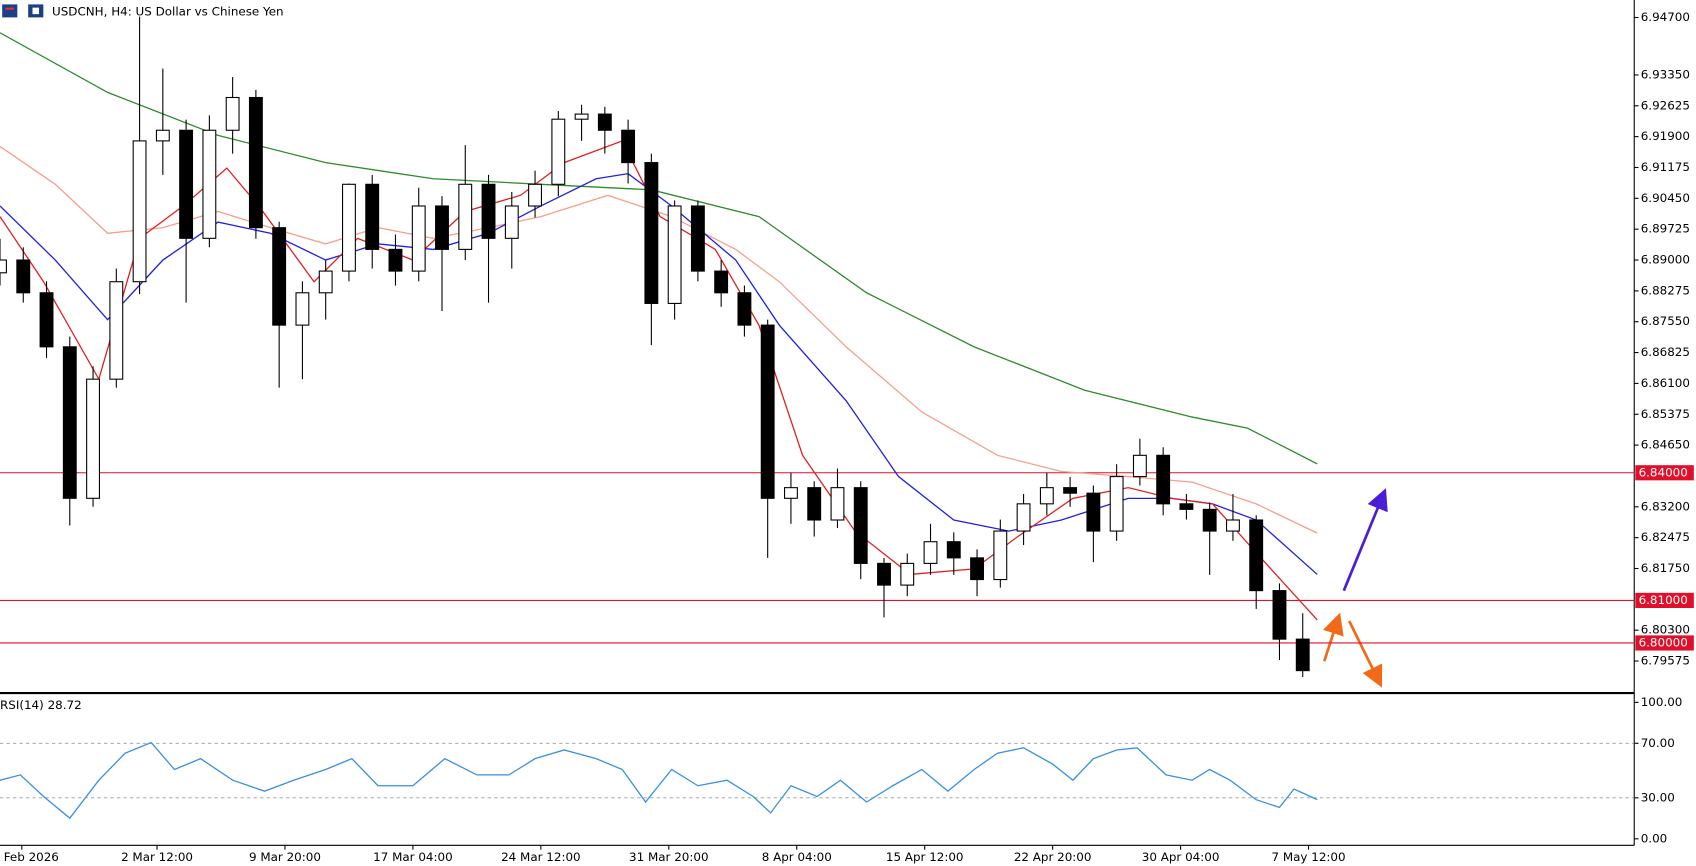  Describe the element at coordinates (1665, 198) in the screenshot. I see `y-tick-label: 6.90450` at that location.